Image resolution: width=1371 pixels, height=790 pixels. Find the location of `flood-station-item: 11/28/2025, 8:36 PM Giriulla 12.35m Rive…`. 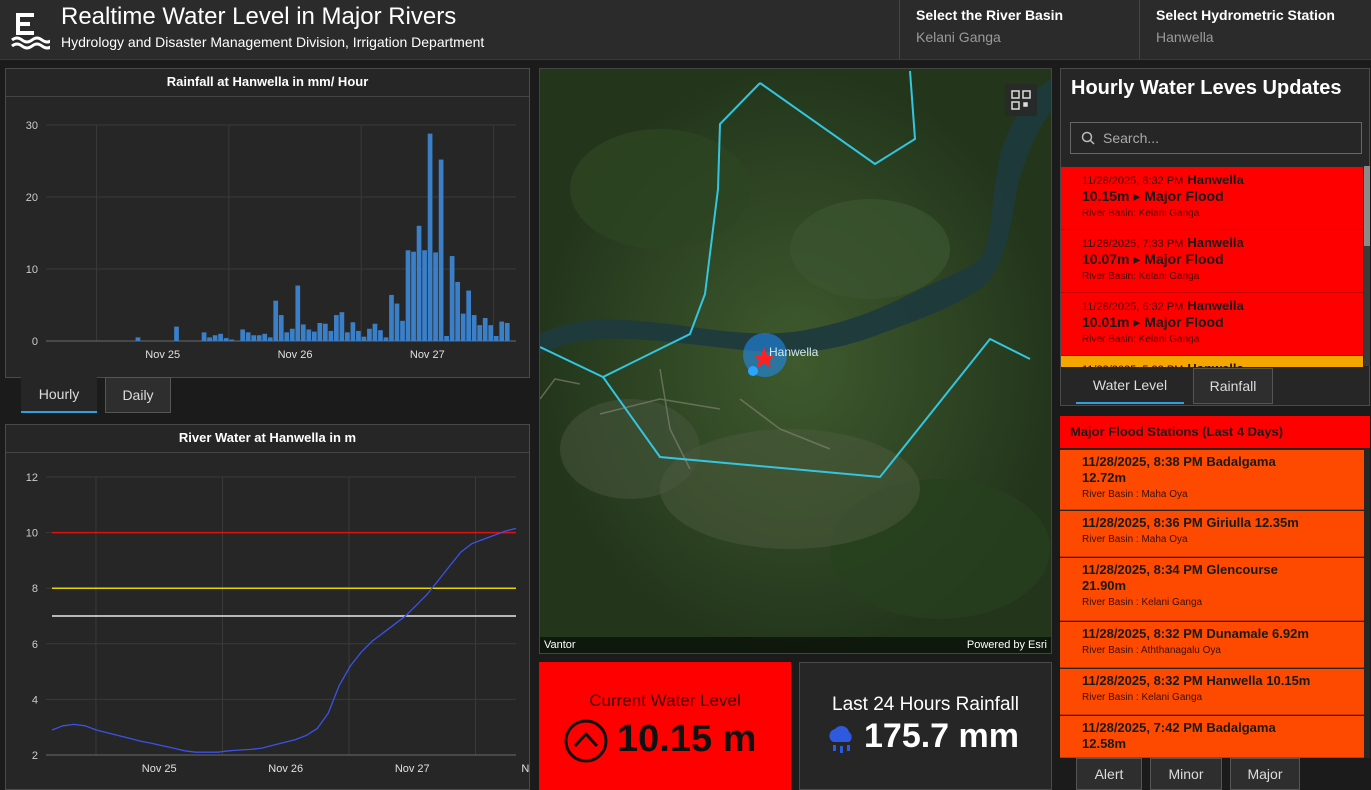

flood-station-item: 11/28/2025, 8:36 PM Giriulla 12.35m Rive… is located at coordinates (1212, 534).